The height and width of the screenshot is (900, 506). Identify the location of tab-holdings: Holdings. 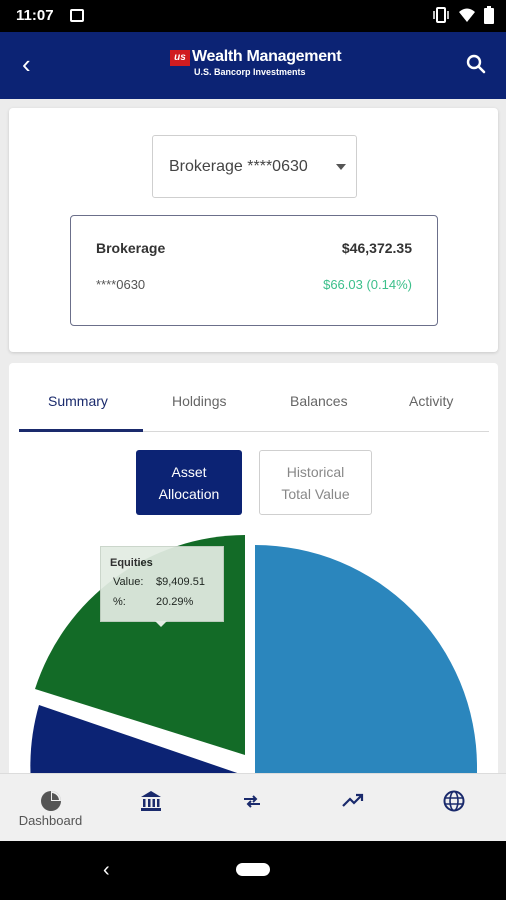
(199, 401).